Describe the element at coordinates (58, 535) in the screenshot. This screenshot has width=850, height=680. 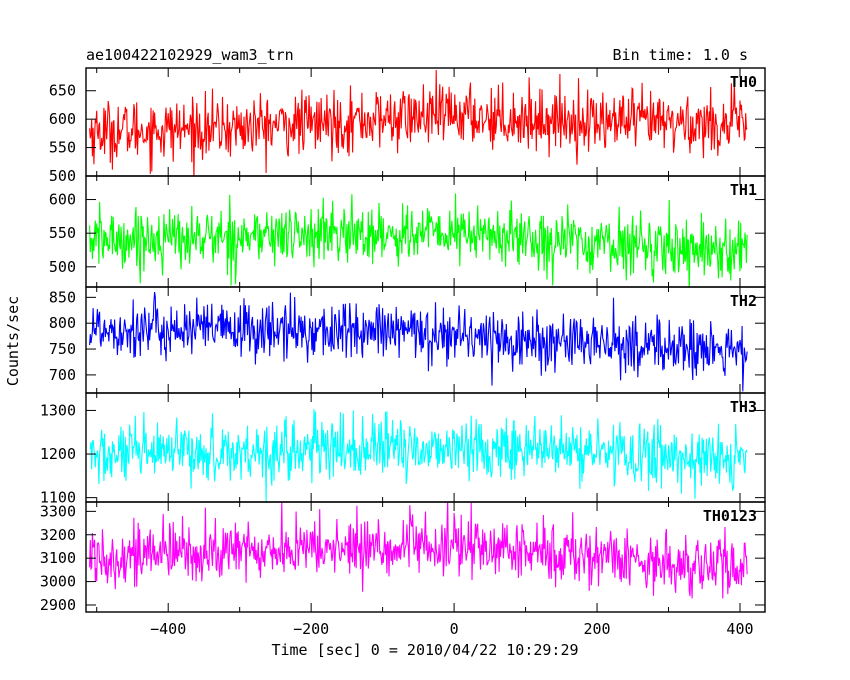
I see `y-tick-label: 3200` at that location.